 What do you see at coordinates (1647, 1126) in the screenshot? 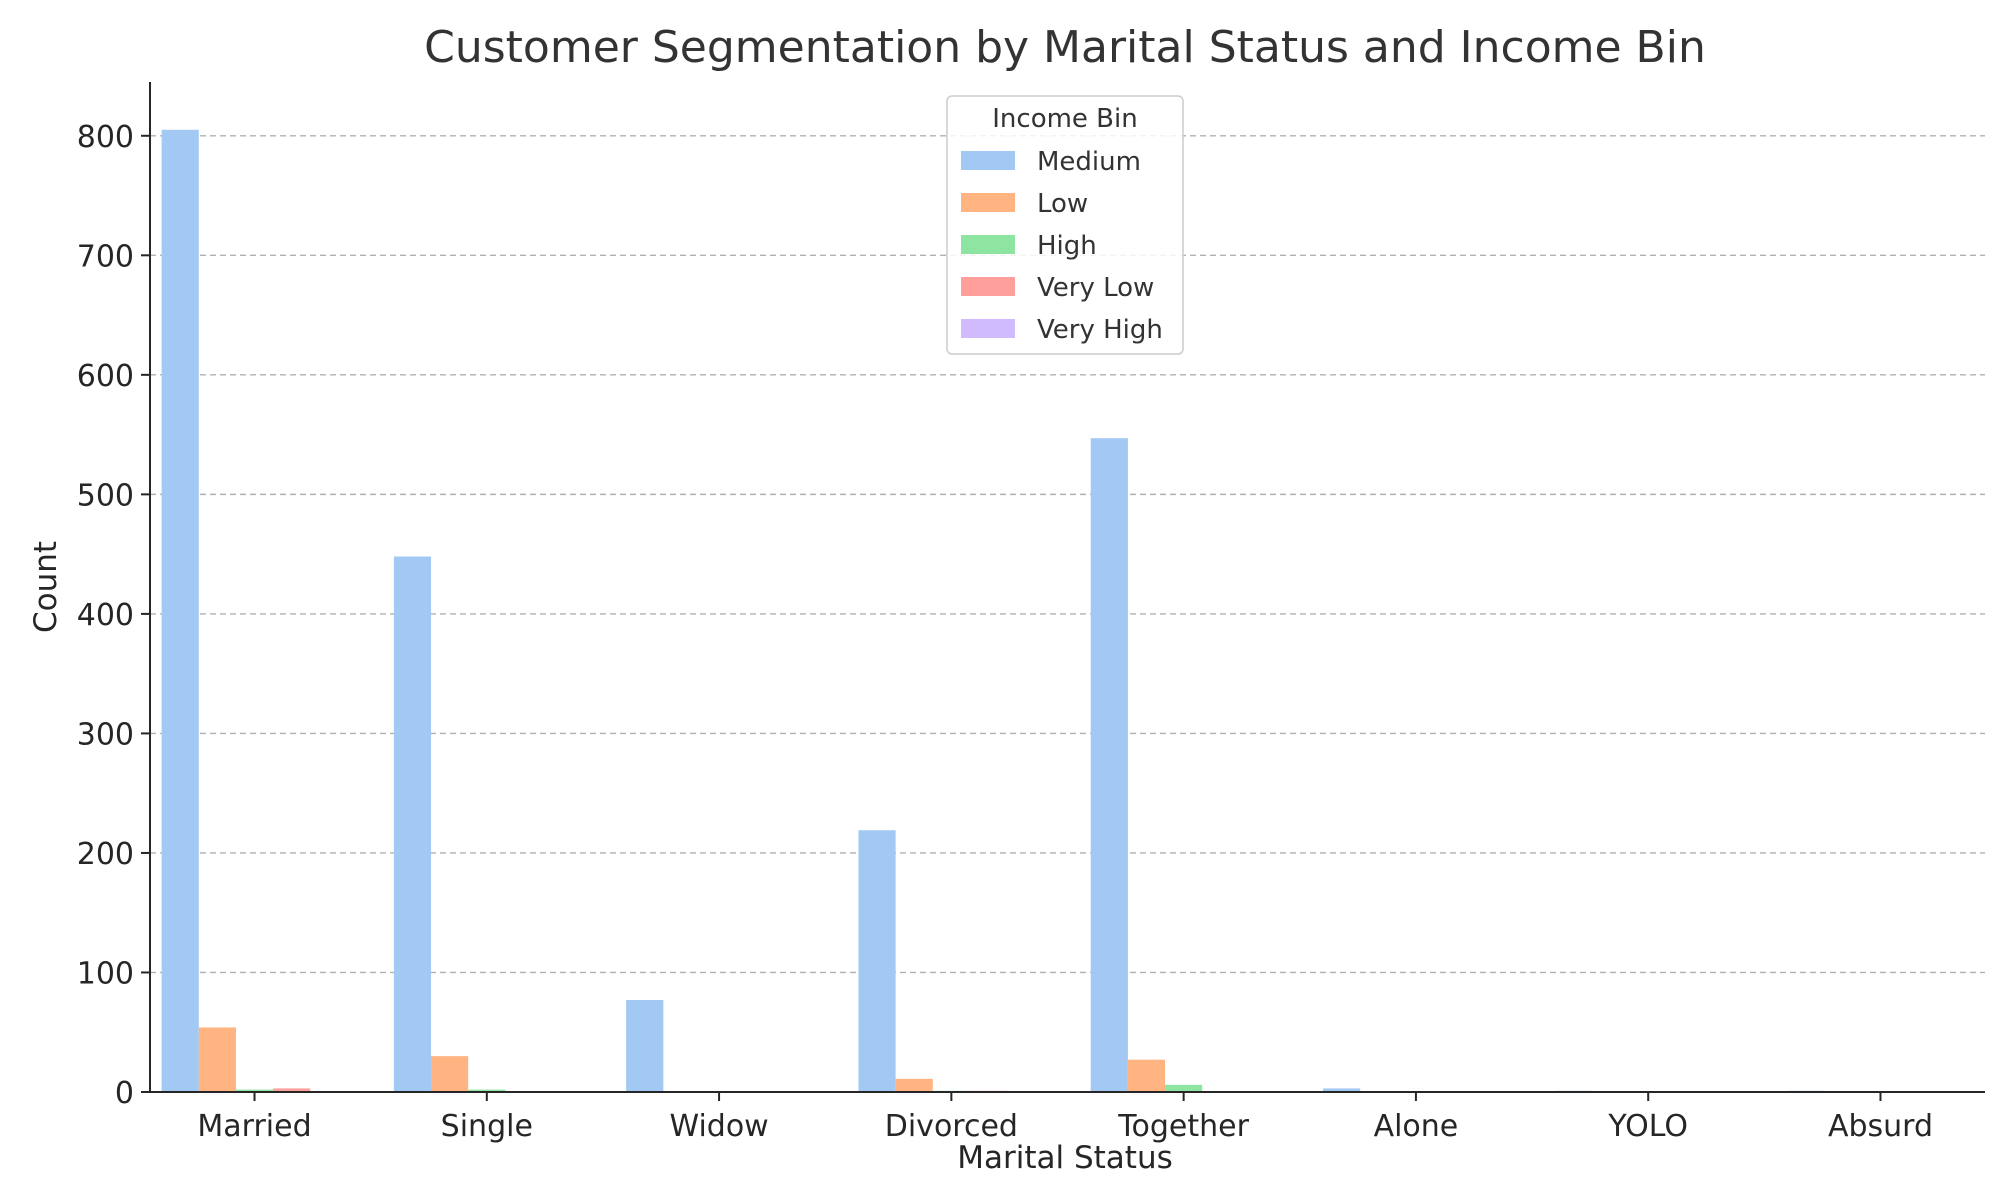
I see `x-tick-label-yolo: YOLO` at bounding box center [1647, 1126].